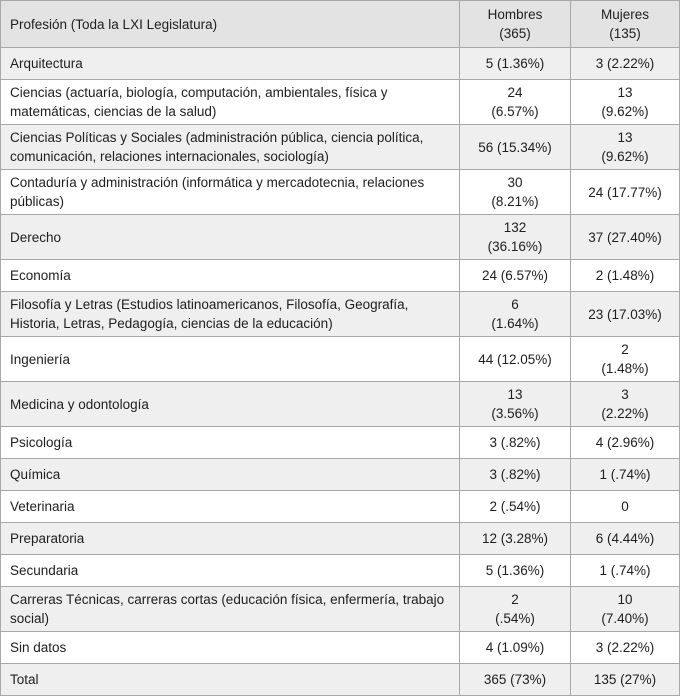 The image size is (680, 696). I want to click on table-row: Preparatoria 12 (3.28%) 6 (4.44%), so click(340, 538).